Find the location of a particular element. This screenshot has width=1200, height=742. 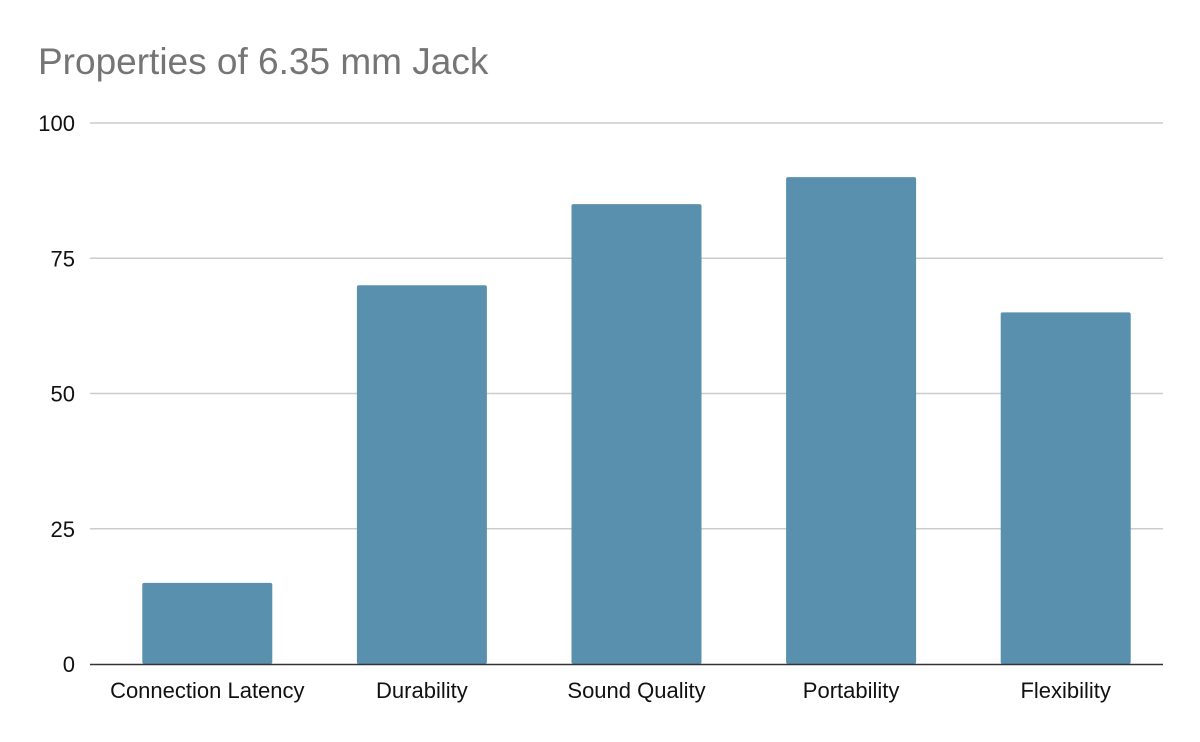

y-tick-label: 50 is located at coordinates (63, 394).